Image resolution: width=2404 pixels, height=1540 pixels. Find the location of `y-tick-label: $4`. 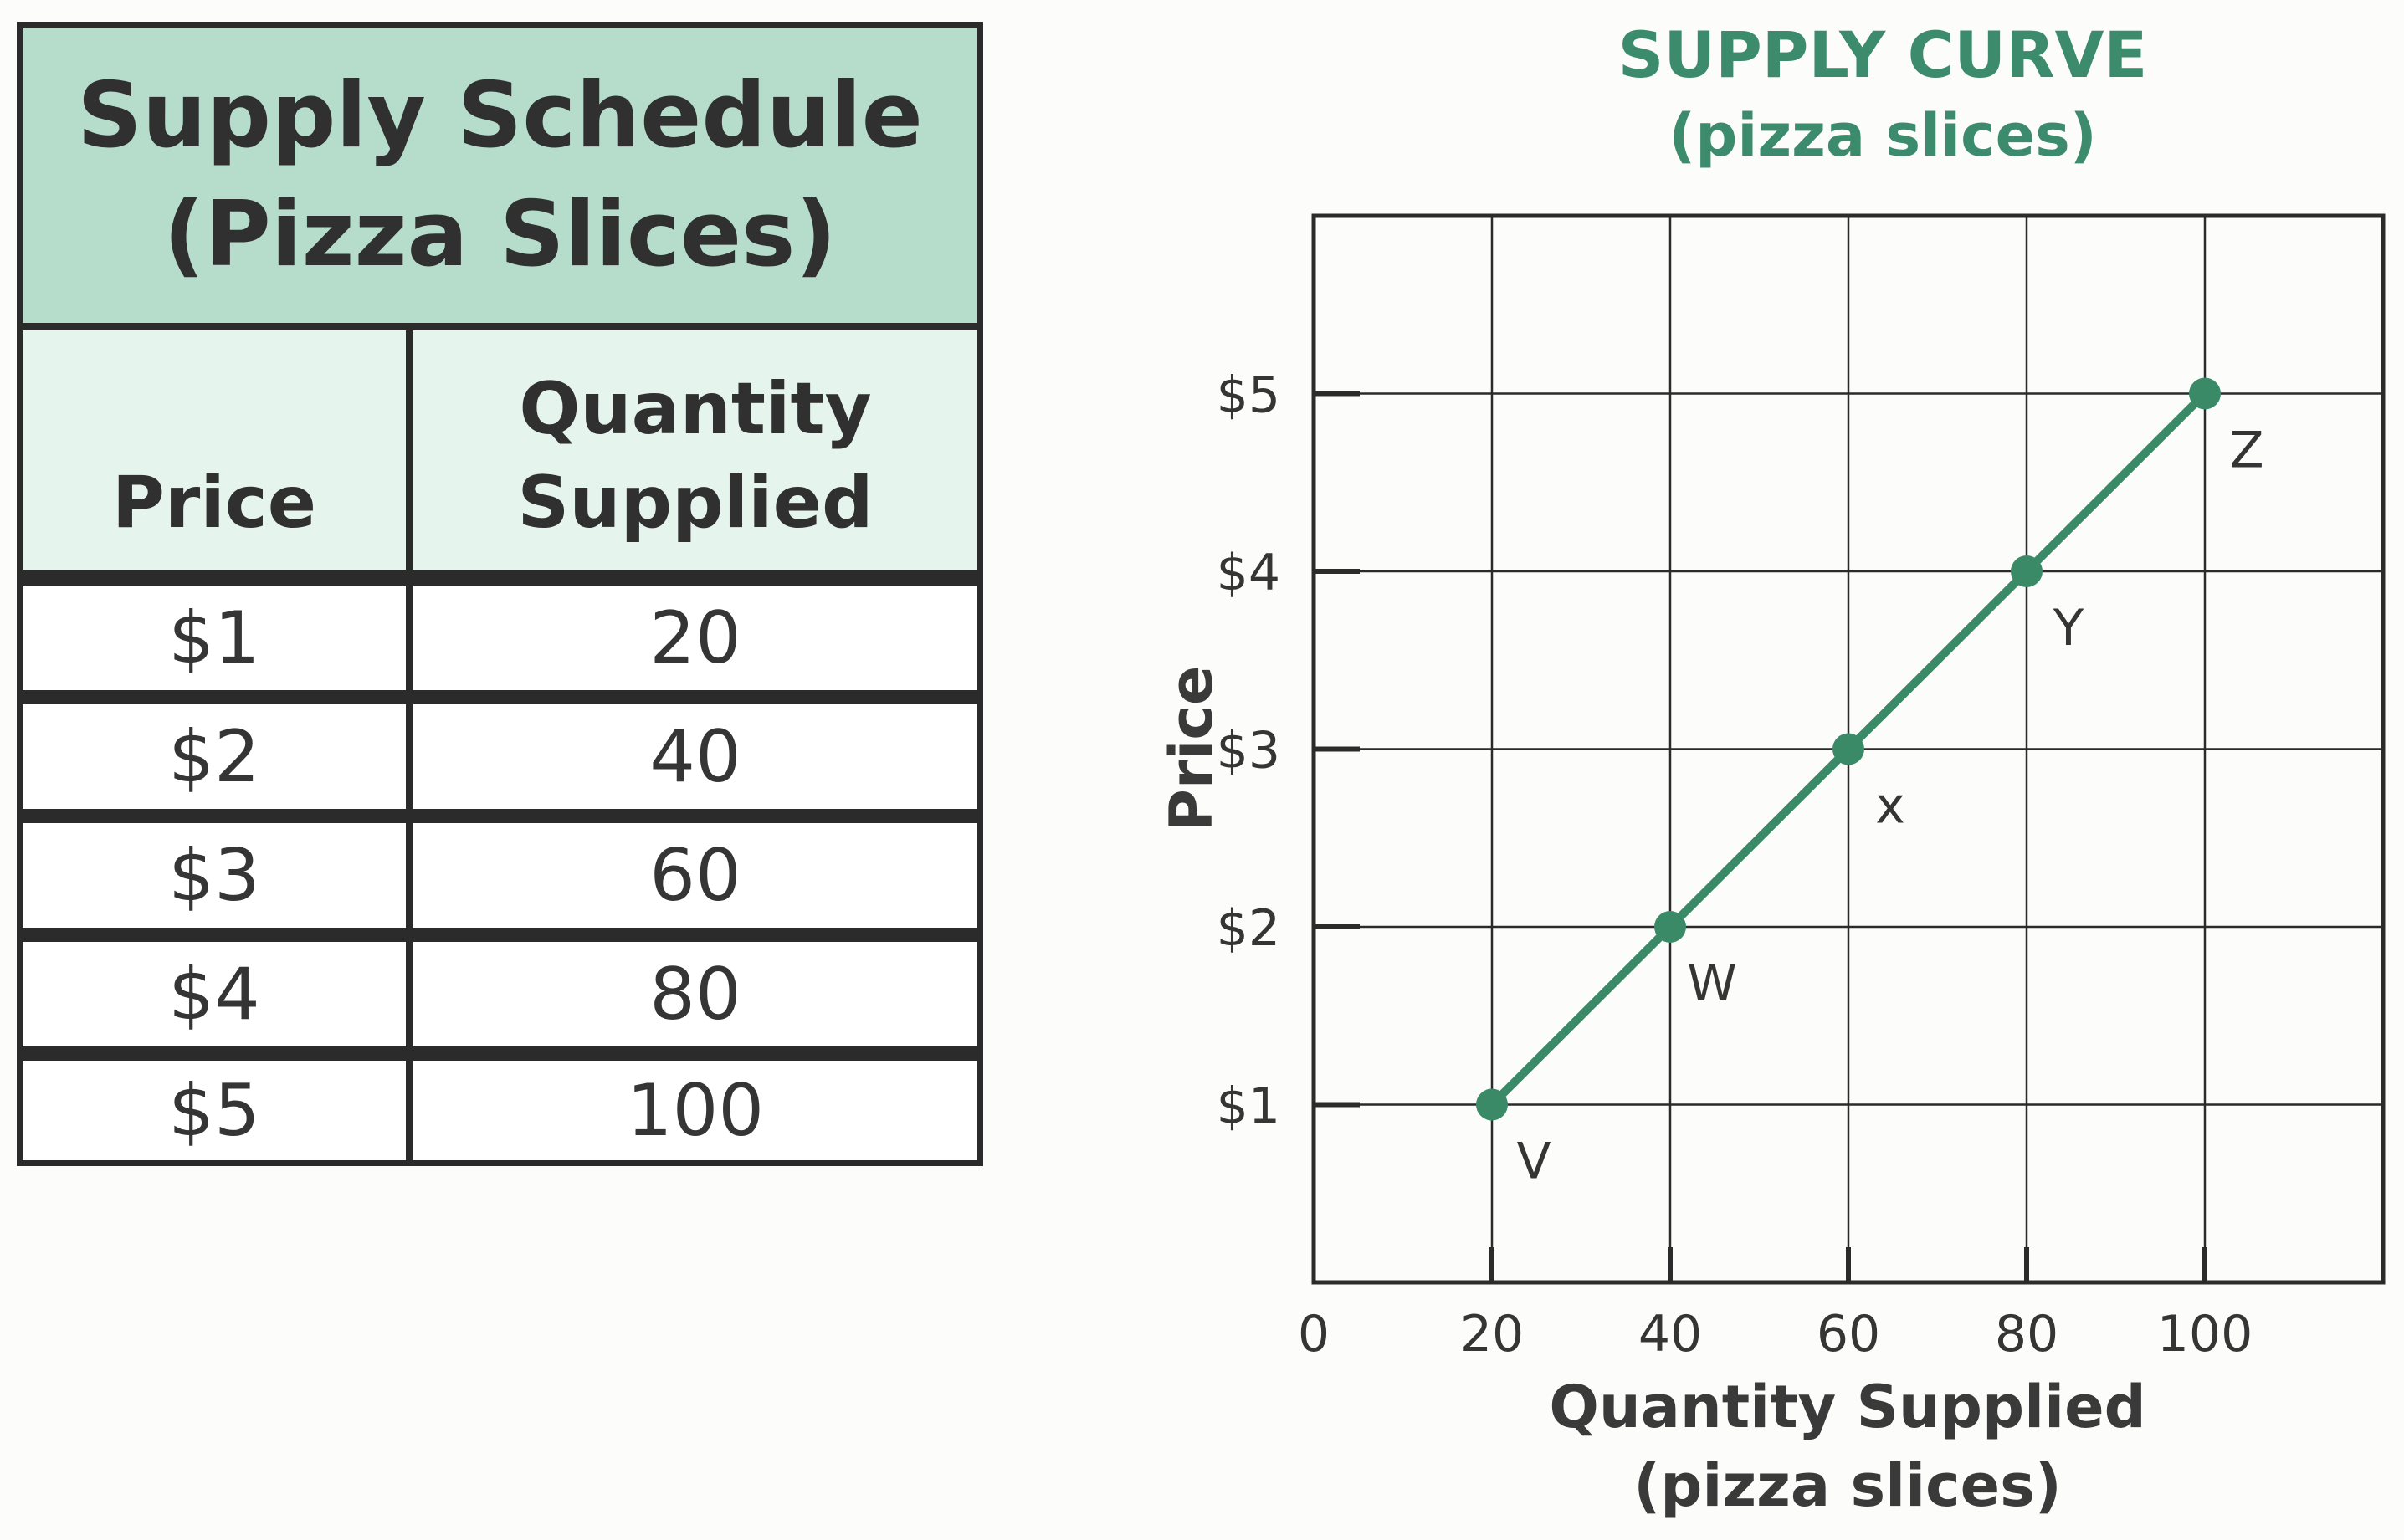

y-tick-label: $4 is located at coordinates (1248, 573).